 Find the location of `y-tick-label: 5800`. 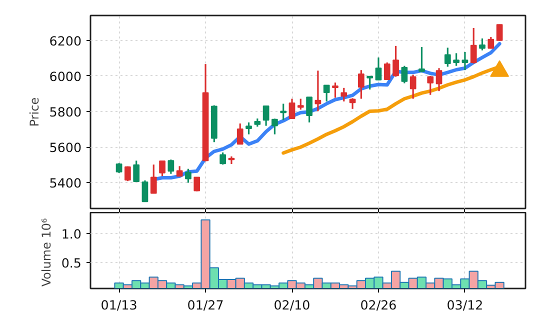

y-tick-label: 5800 is located at coordinates (65, 112).